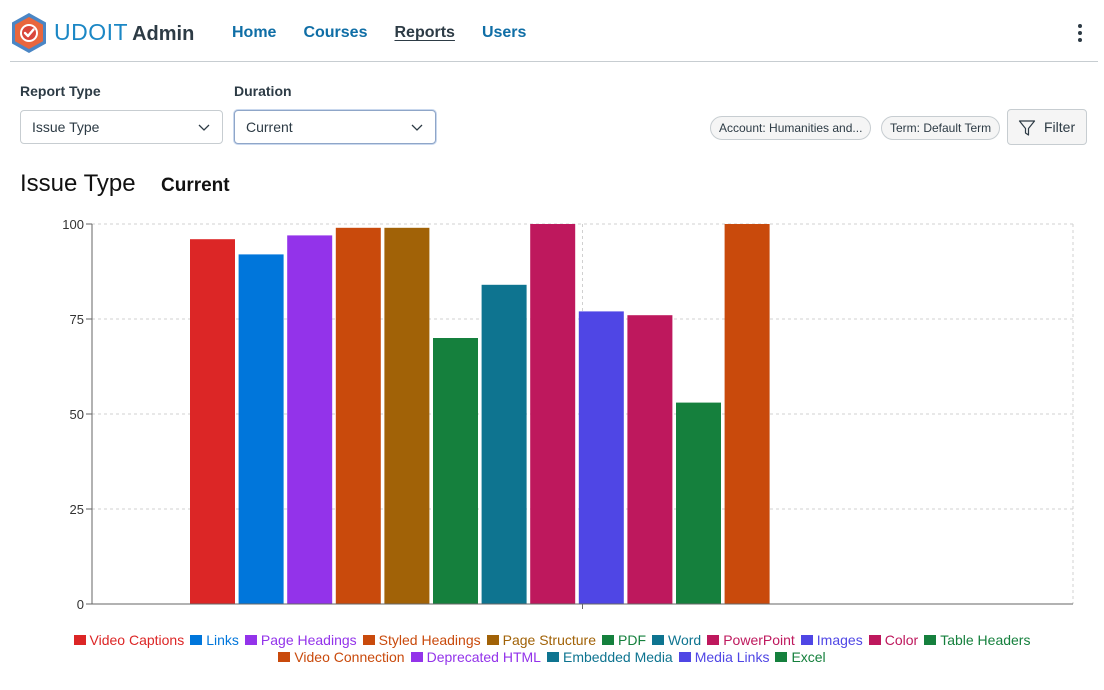 The height and width of the screenshot is (690, 1104). I want to click on legend-label: Page Structure, so click(549, 640).